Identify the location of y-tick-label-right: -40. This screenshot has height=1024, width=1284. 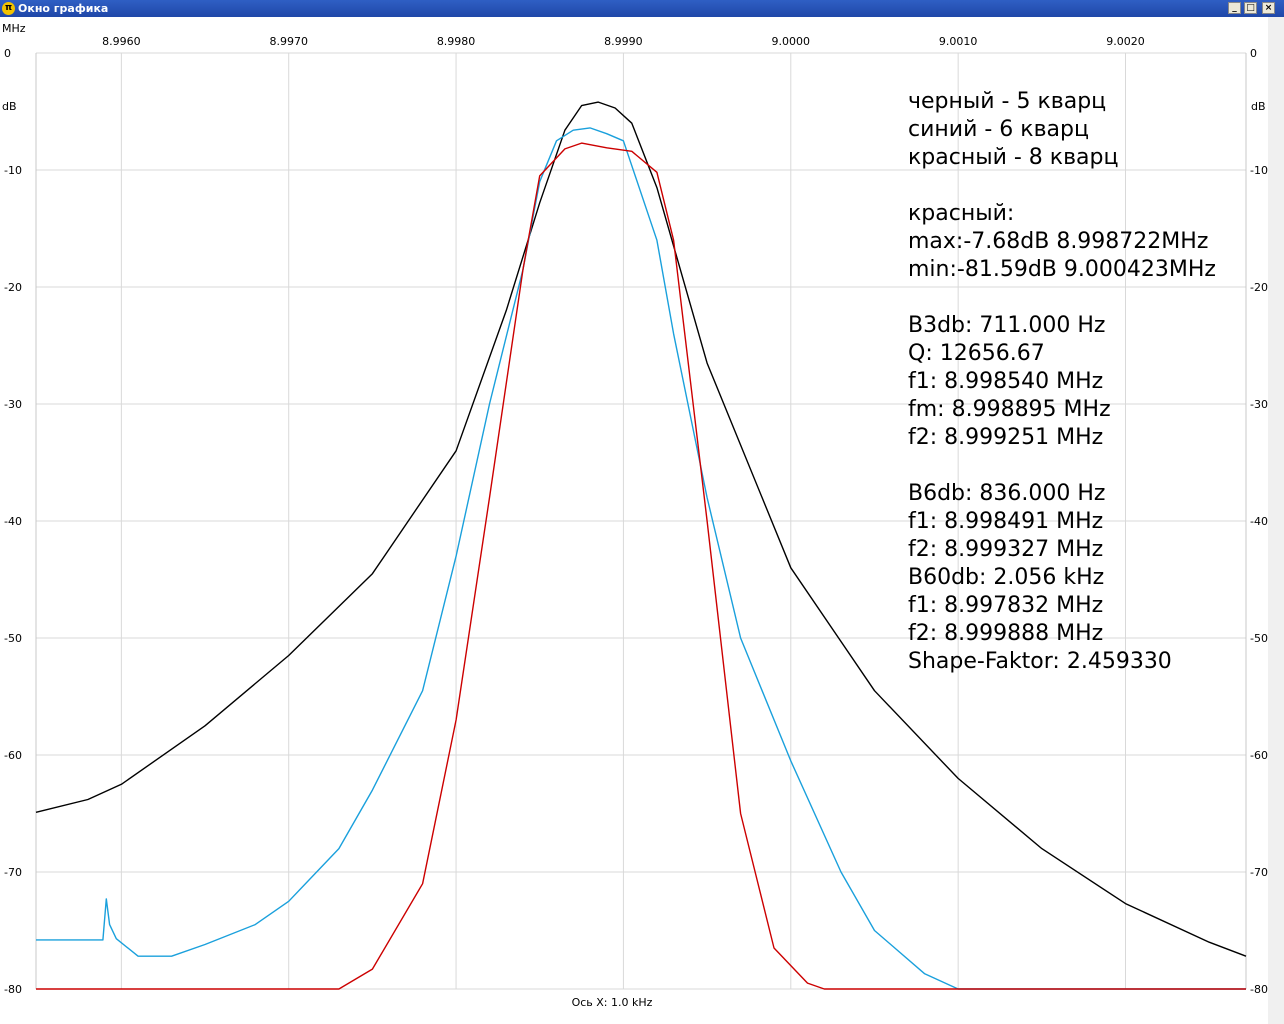
(1259, 521).